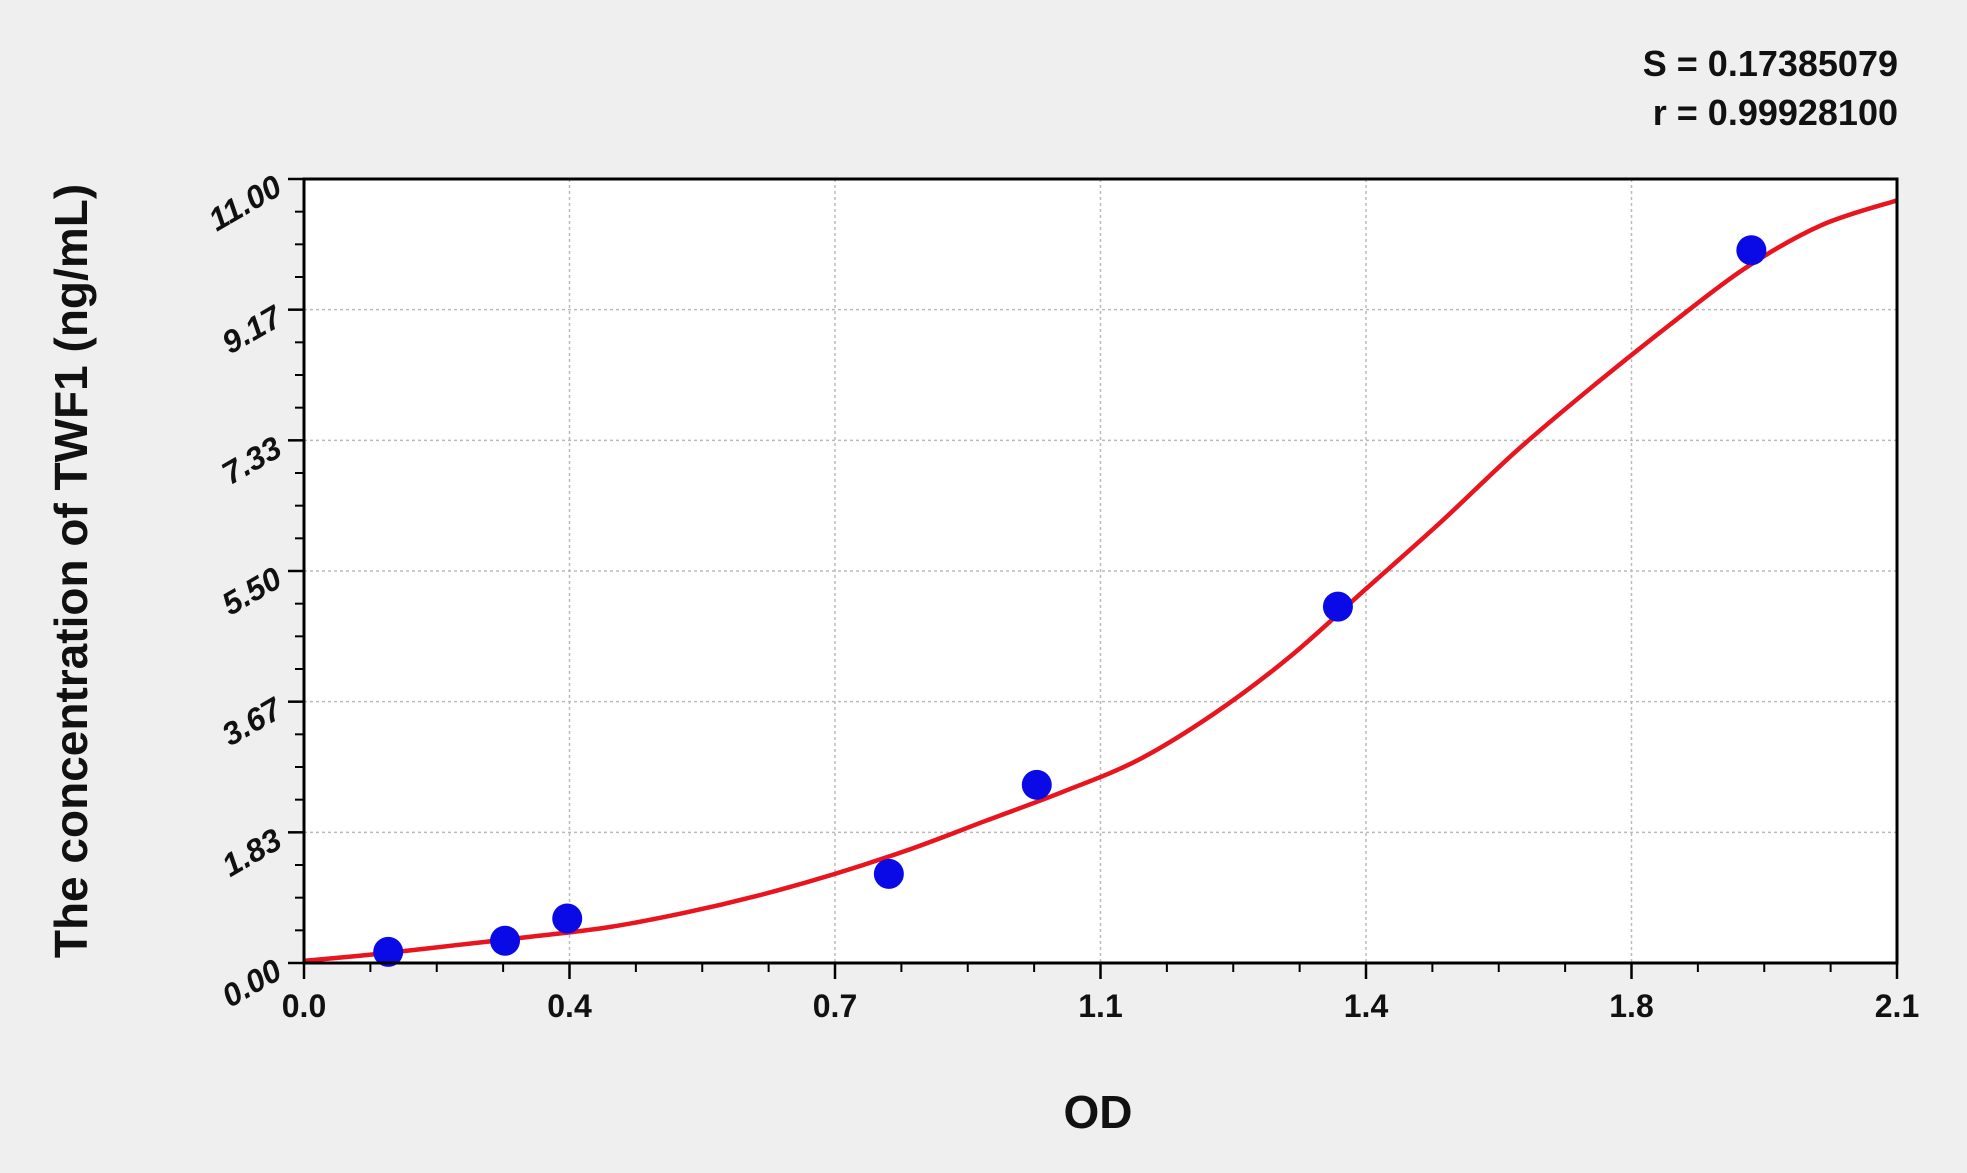 The image size is (1967, 1173). What do you see at coordinates (252, 983) in the screenshot?
I see `y-tick-label: 0.00` at bounding box center [252, 983].